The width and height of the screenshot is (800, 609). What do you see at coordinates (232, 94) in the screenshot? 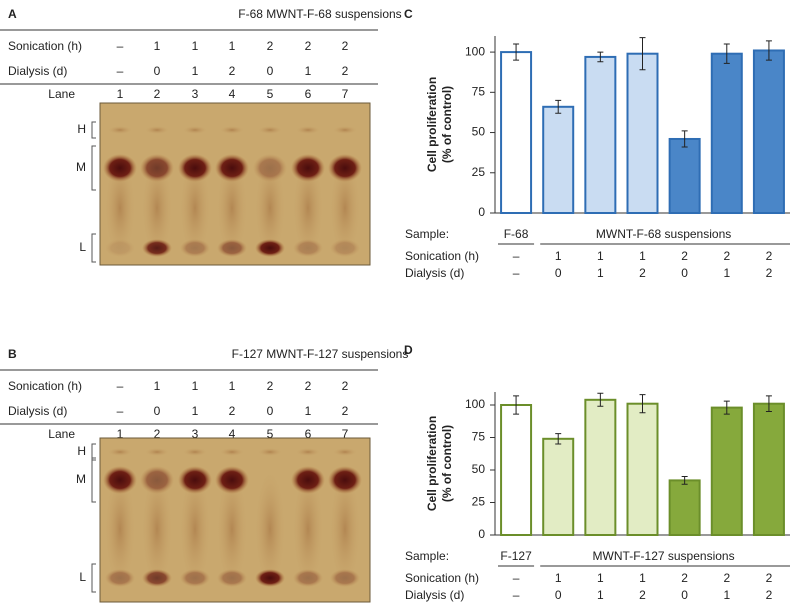
I see `lane-number: 4` at bounding box center [232, 94].